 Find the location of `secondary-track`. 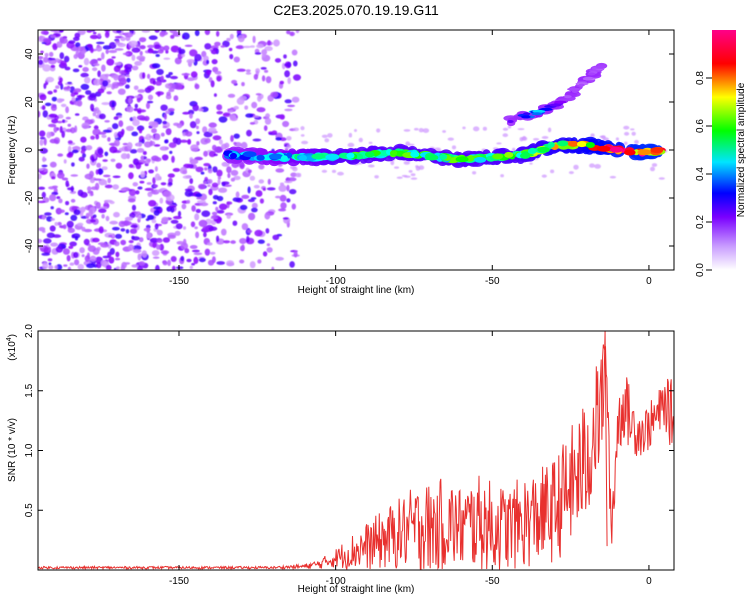

secondary-track is located at coordinates (555, 94).